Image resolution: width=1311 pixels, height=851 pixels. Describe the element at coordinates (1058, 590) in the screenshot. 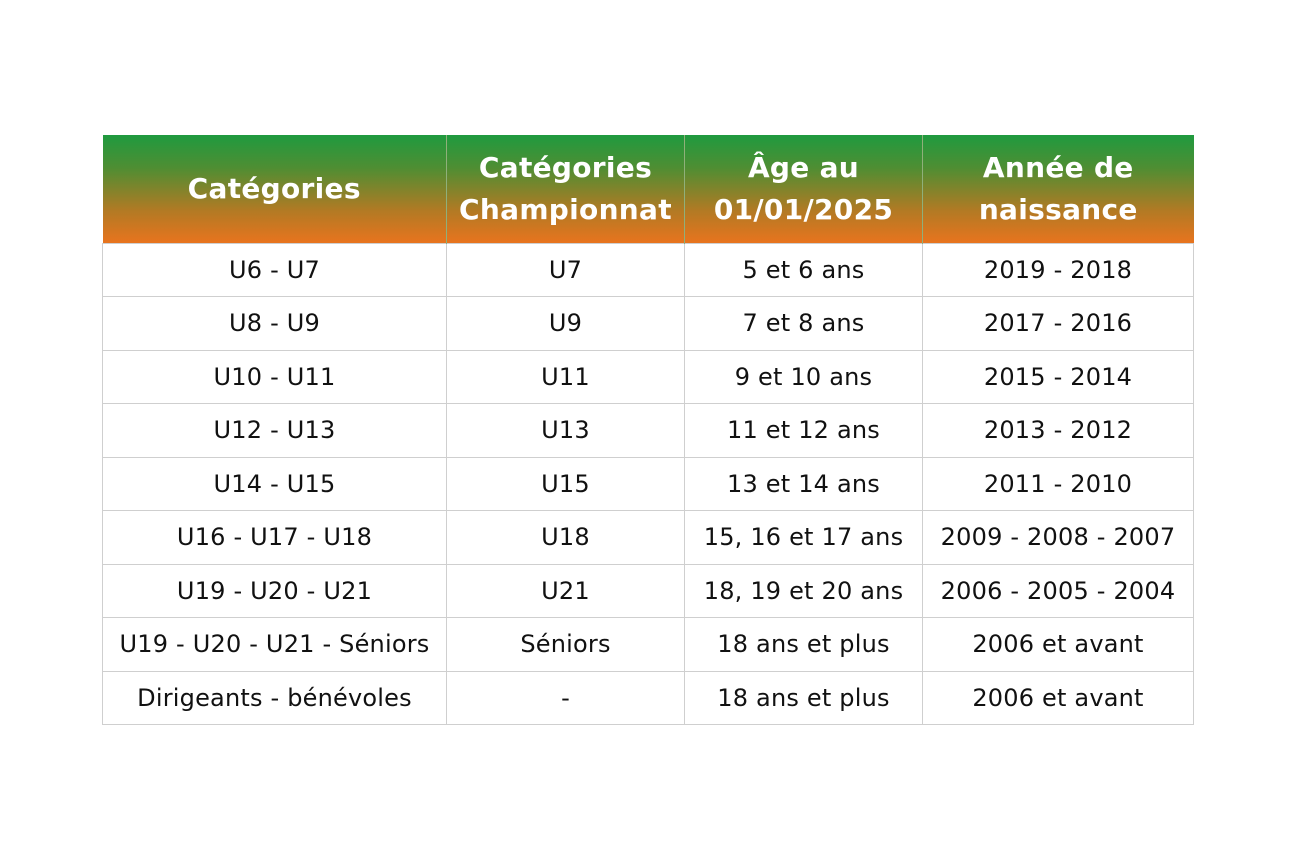

I see `cell-birth-year: 2006 - 2005 - 2004` at that location.